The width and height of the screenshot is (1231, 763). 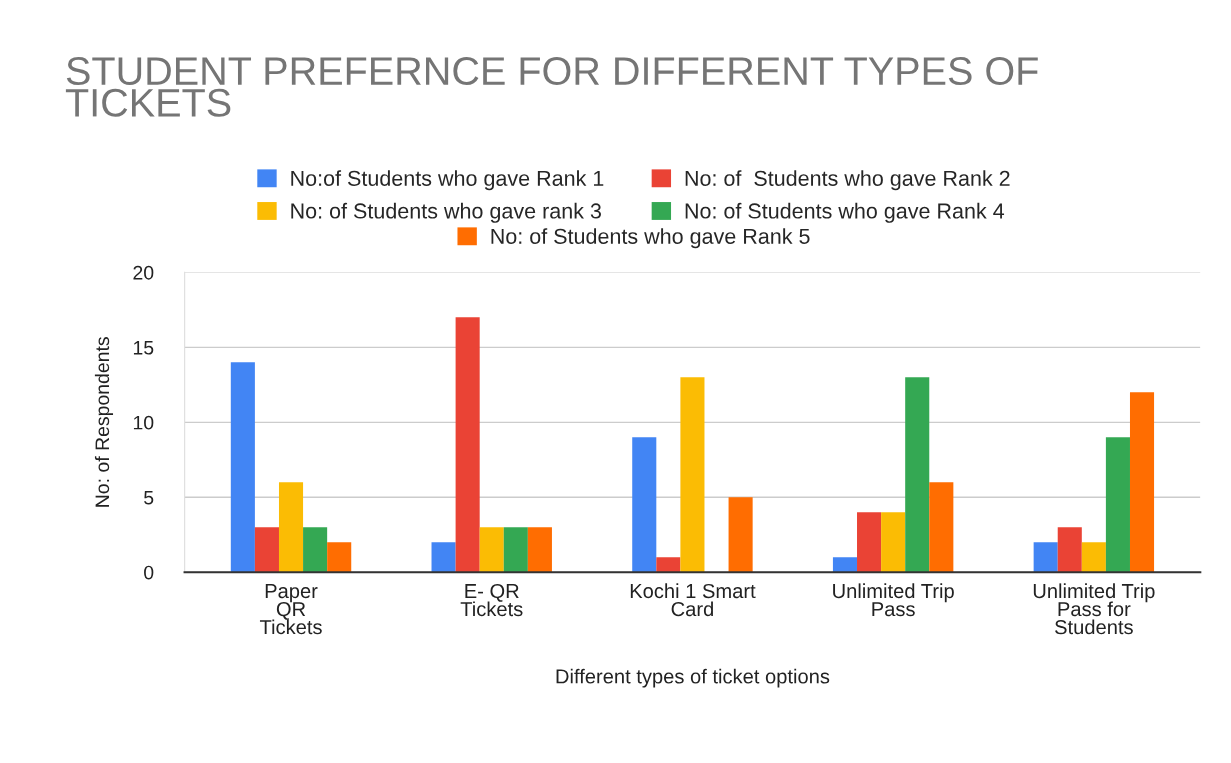 I want to click on y-tick-label: 5, so click(x=149, y=497).